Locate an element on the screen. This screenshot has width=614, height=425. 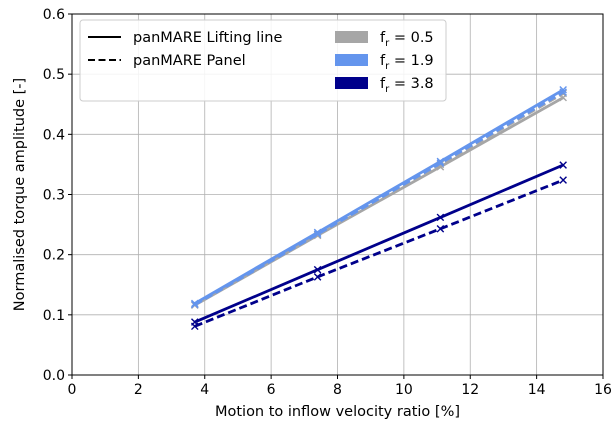
legend-label-fr-0-5: fr = 0.5 is located at coordinates (407, 39).